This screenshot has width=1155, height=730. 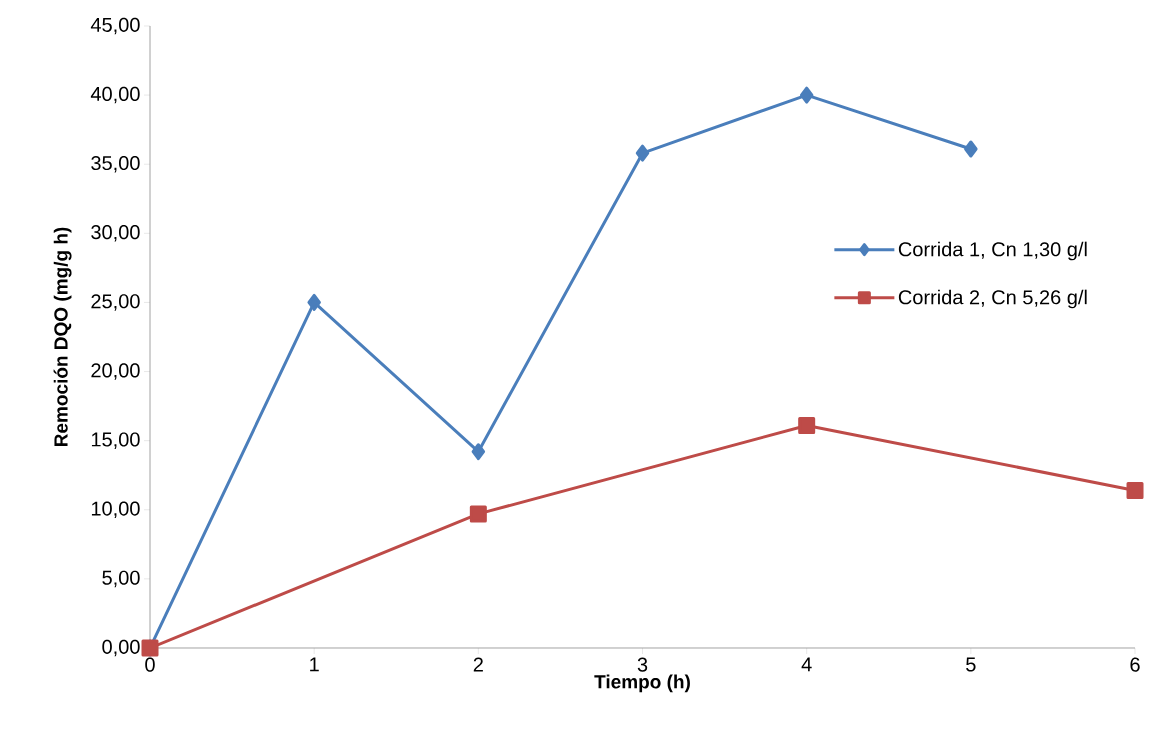 I want to click on x-tick-label: 3, so click(x=642, y=664).